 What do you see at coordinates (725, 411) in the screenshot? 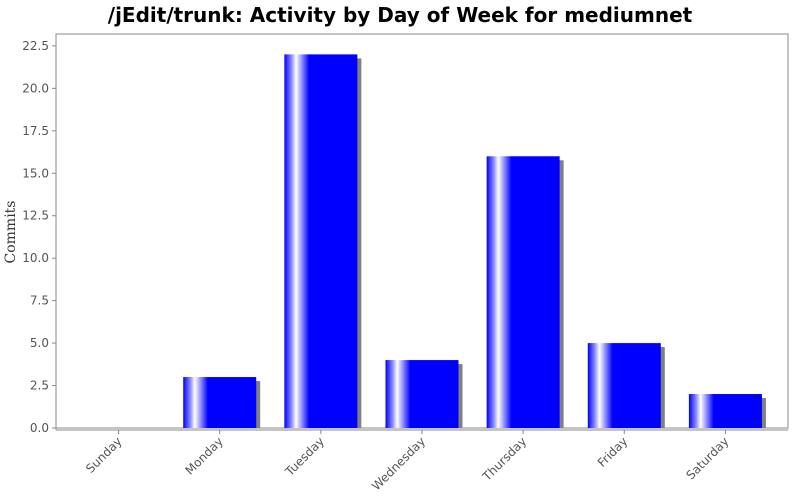
I see `bar-saturday` at bounding box center [725, 411].